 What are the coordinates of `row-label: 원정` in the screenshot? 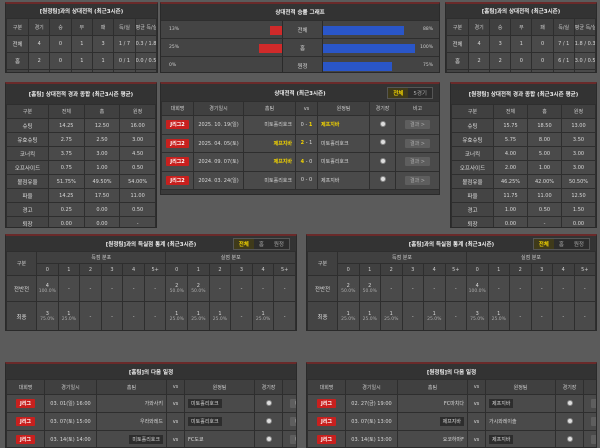 It's located at (17, 70).